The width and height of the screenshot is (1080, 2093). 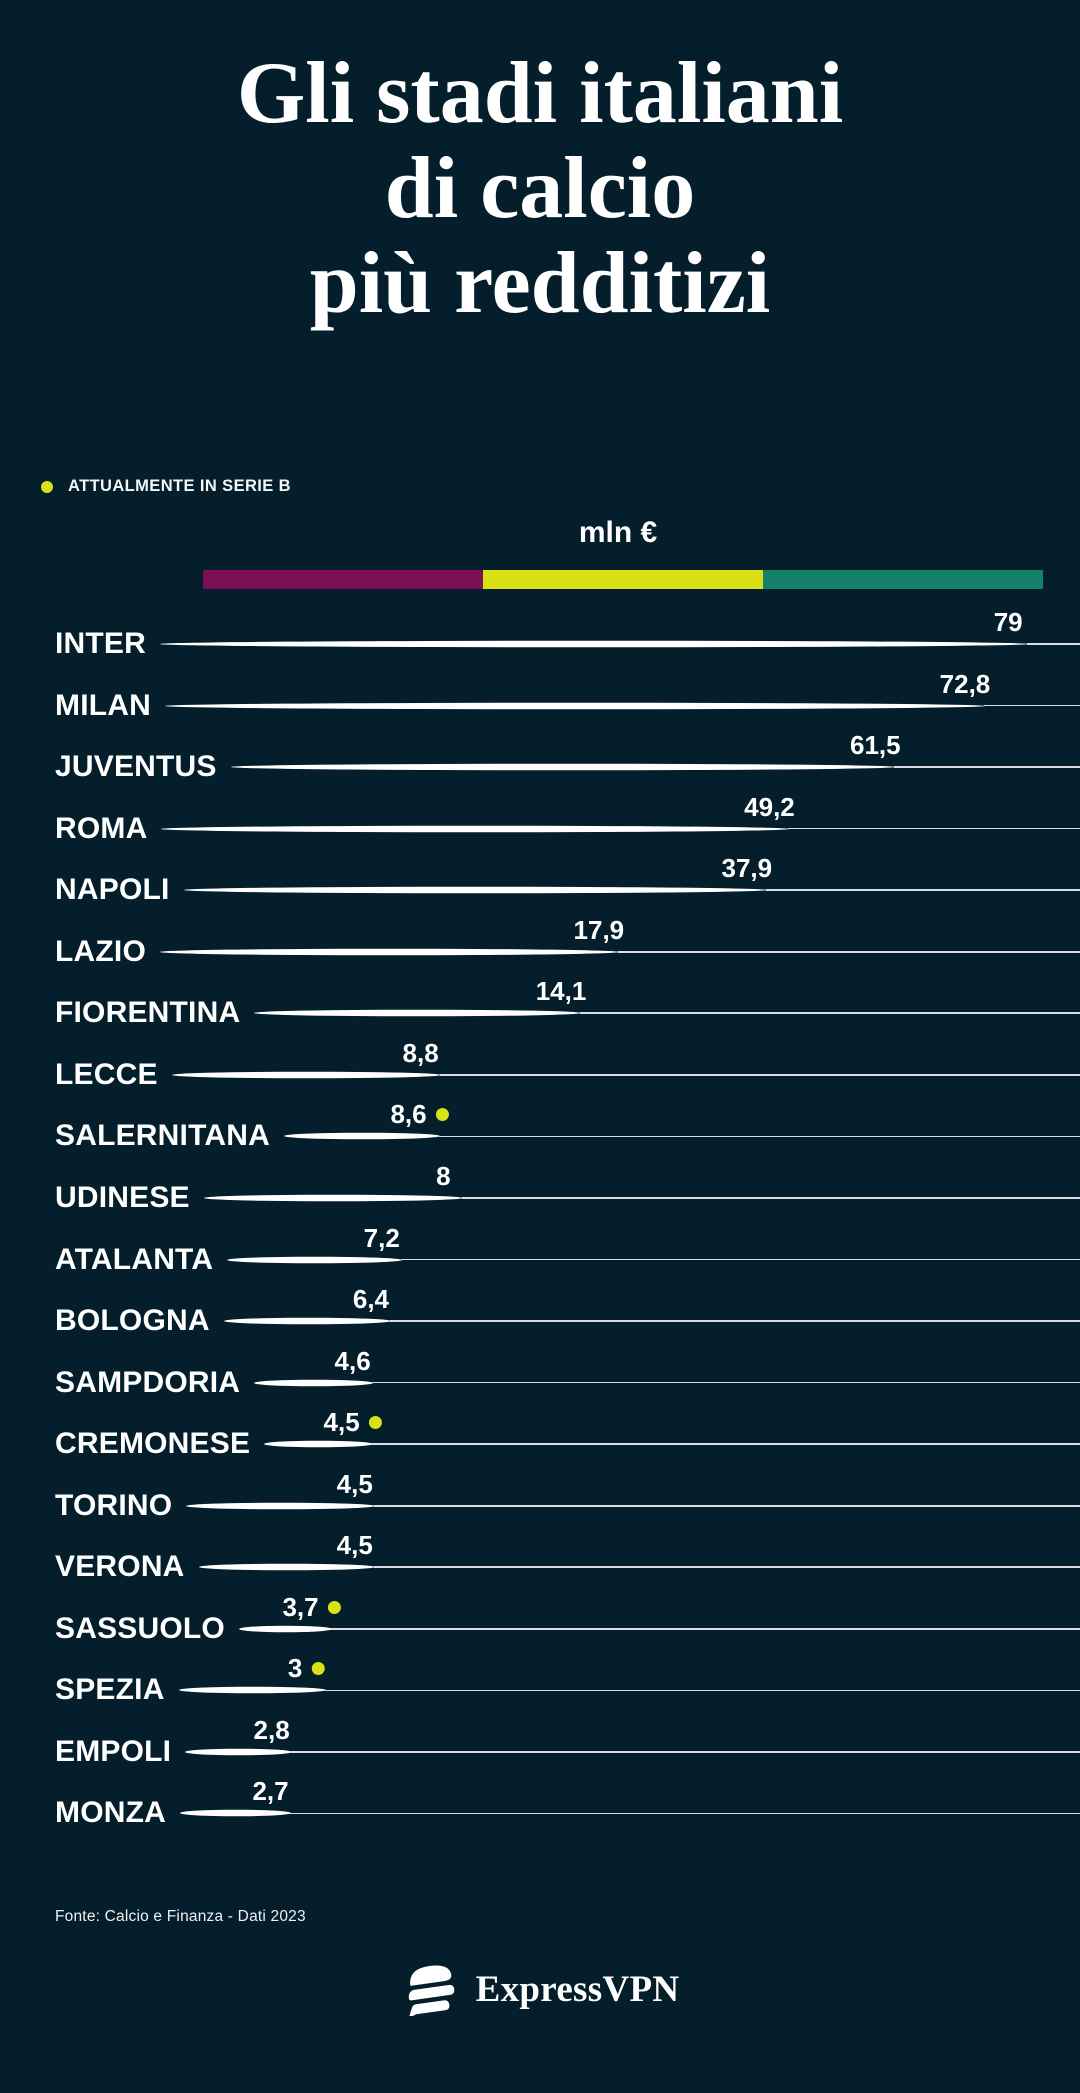 What do you see at coordinates (106, 1074) in the screenshot?
I see `team-label: LECCE` at bounding box center [106, 1074].